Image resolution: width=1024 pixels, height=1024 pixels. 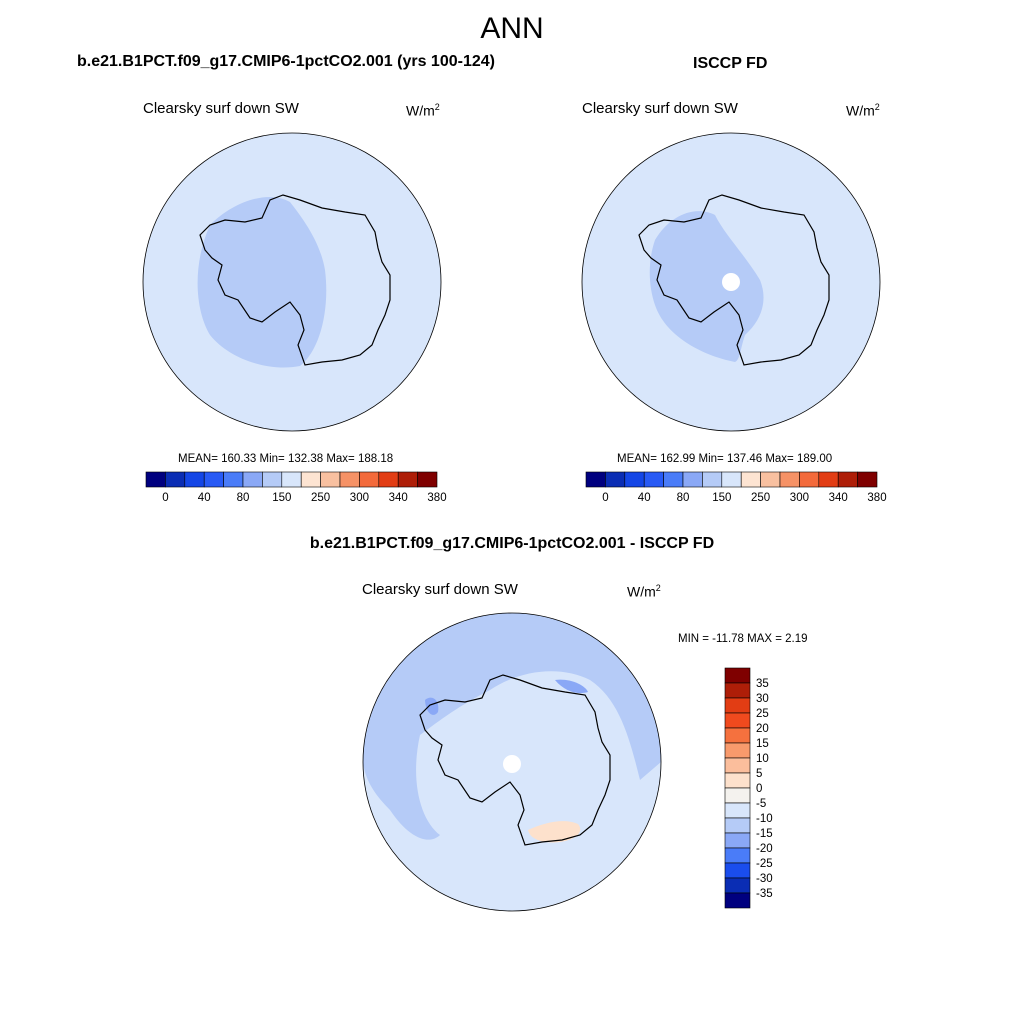 What do you see at coordinates (764, 879) in the screenshot?
I see `diff-colorbar-tick: -30` at bounding box center [764, 879].